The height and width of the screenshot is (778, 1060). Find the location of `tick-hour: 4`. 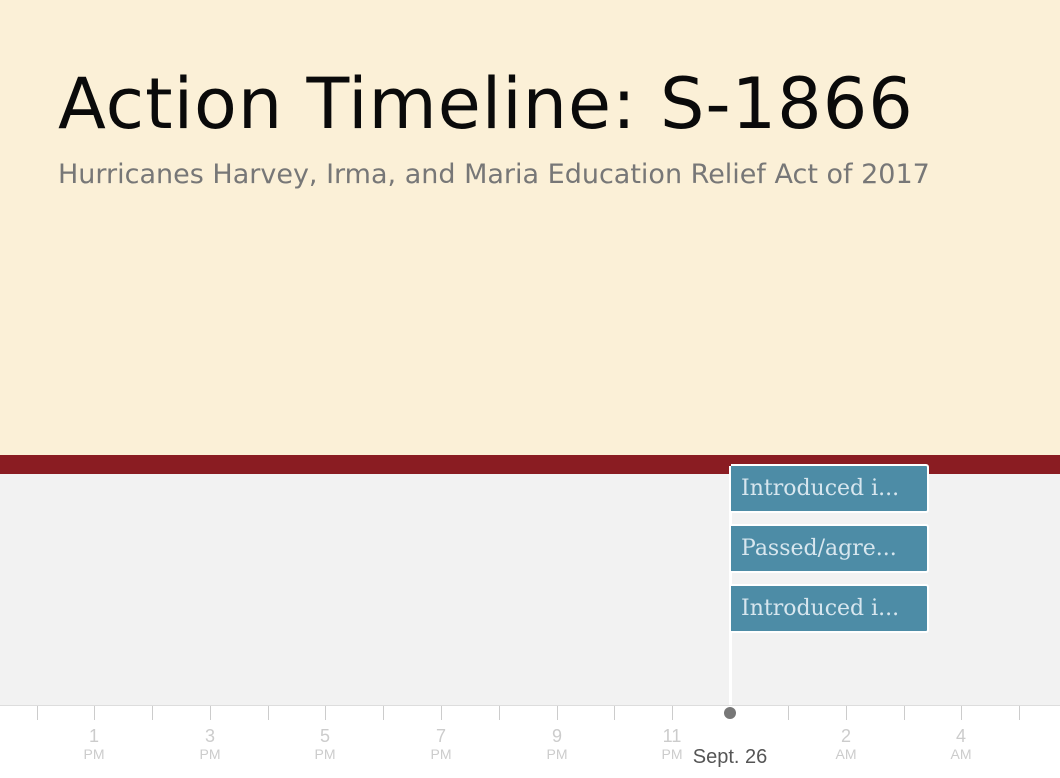

tick-hour: 4 is located at coordinates (960, 736).